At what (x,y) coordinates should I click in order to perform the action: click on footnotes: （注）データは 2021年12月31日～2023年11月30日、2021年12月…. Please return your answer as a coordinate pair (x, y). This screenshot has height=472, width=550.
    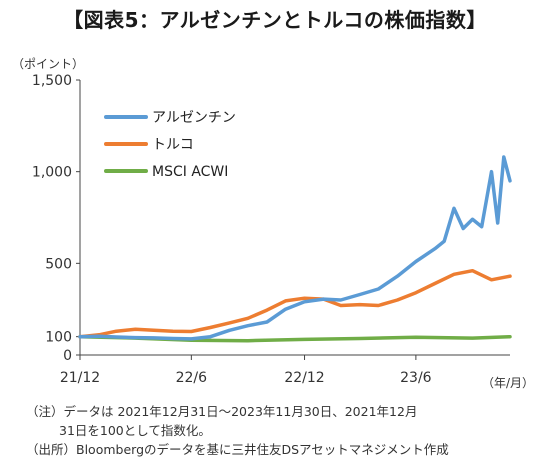
    Looking at the image, I should click on (286, 430).